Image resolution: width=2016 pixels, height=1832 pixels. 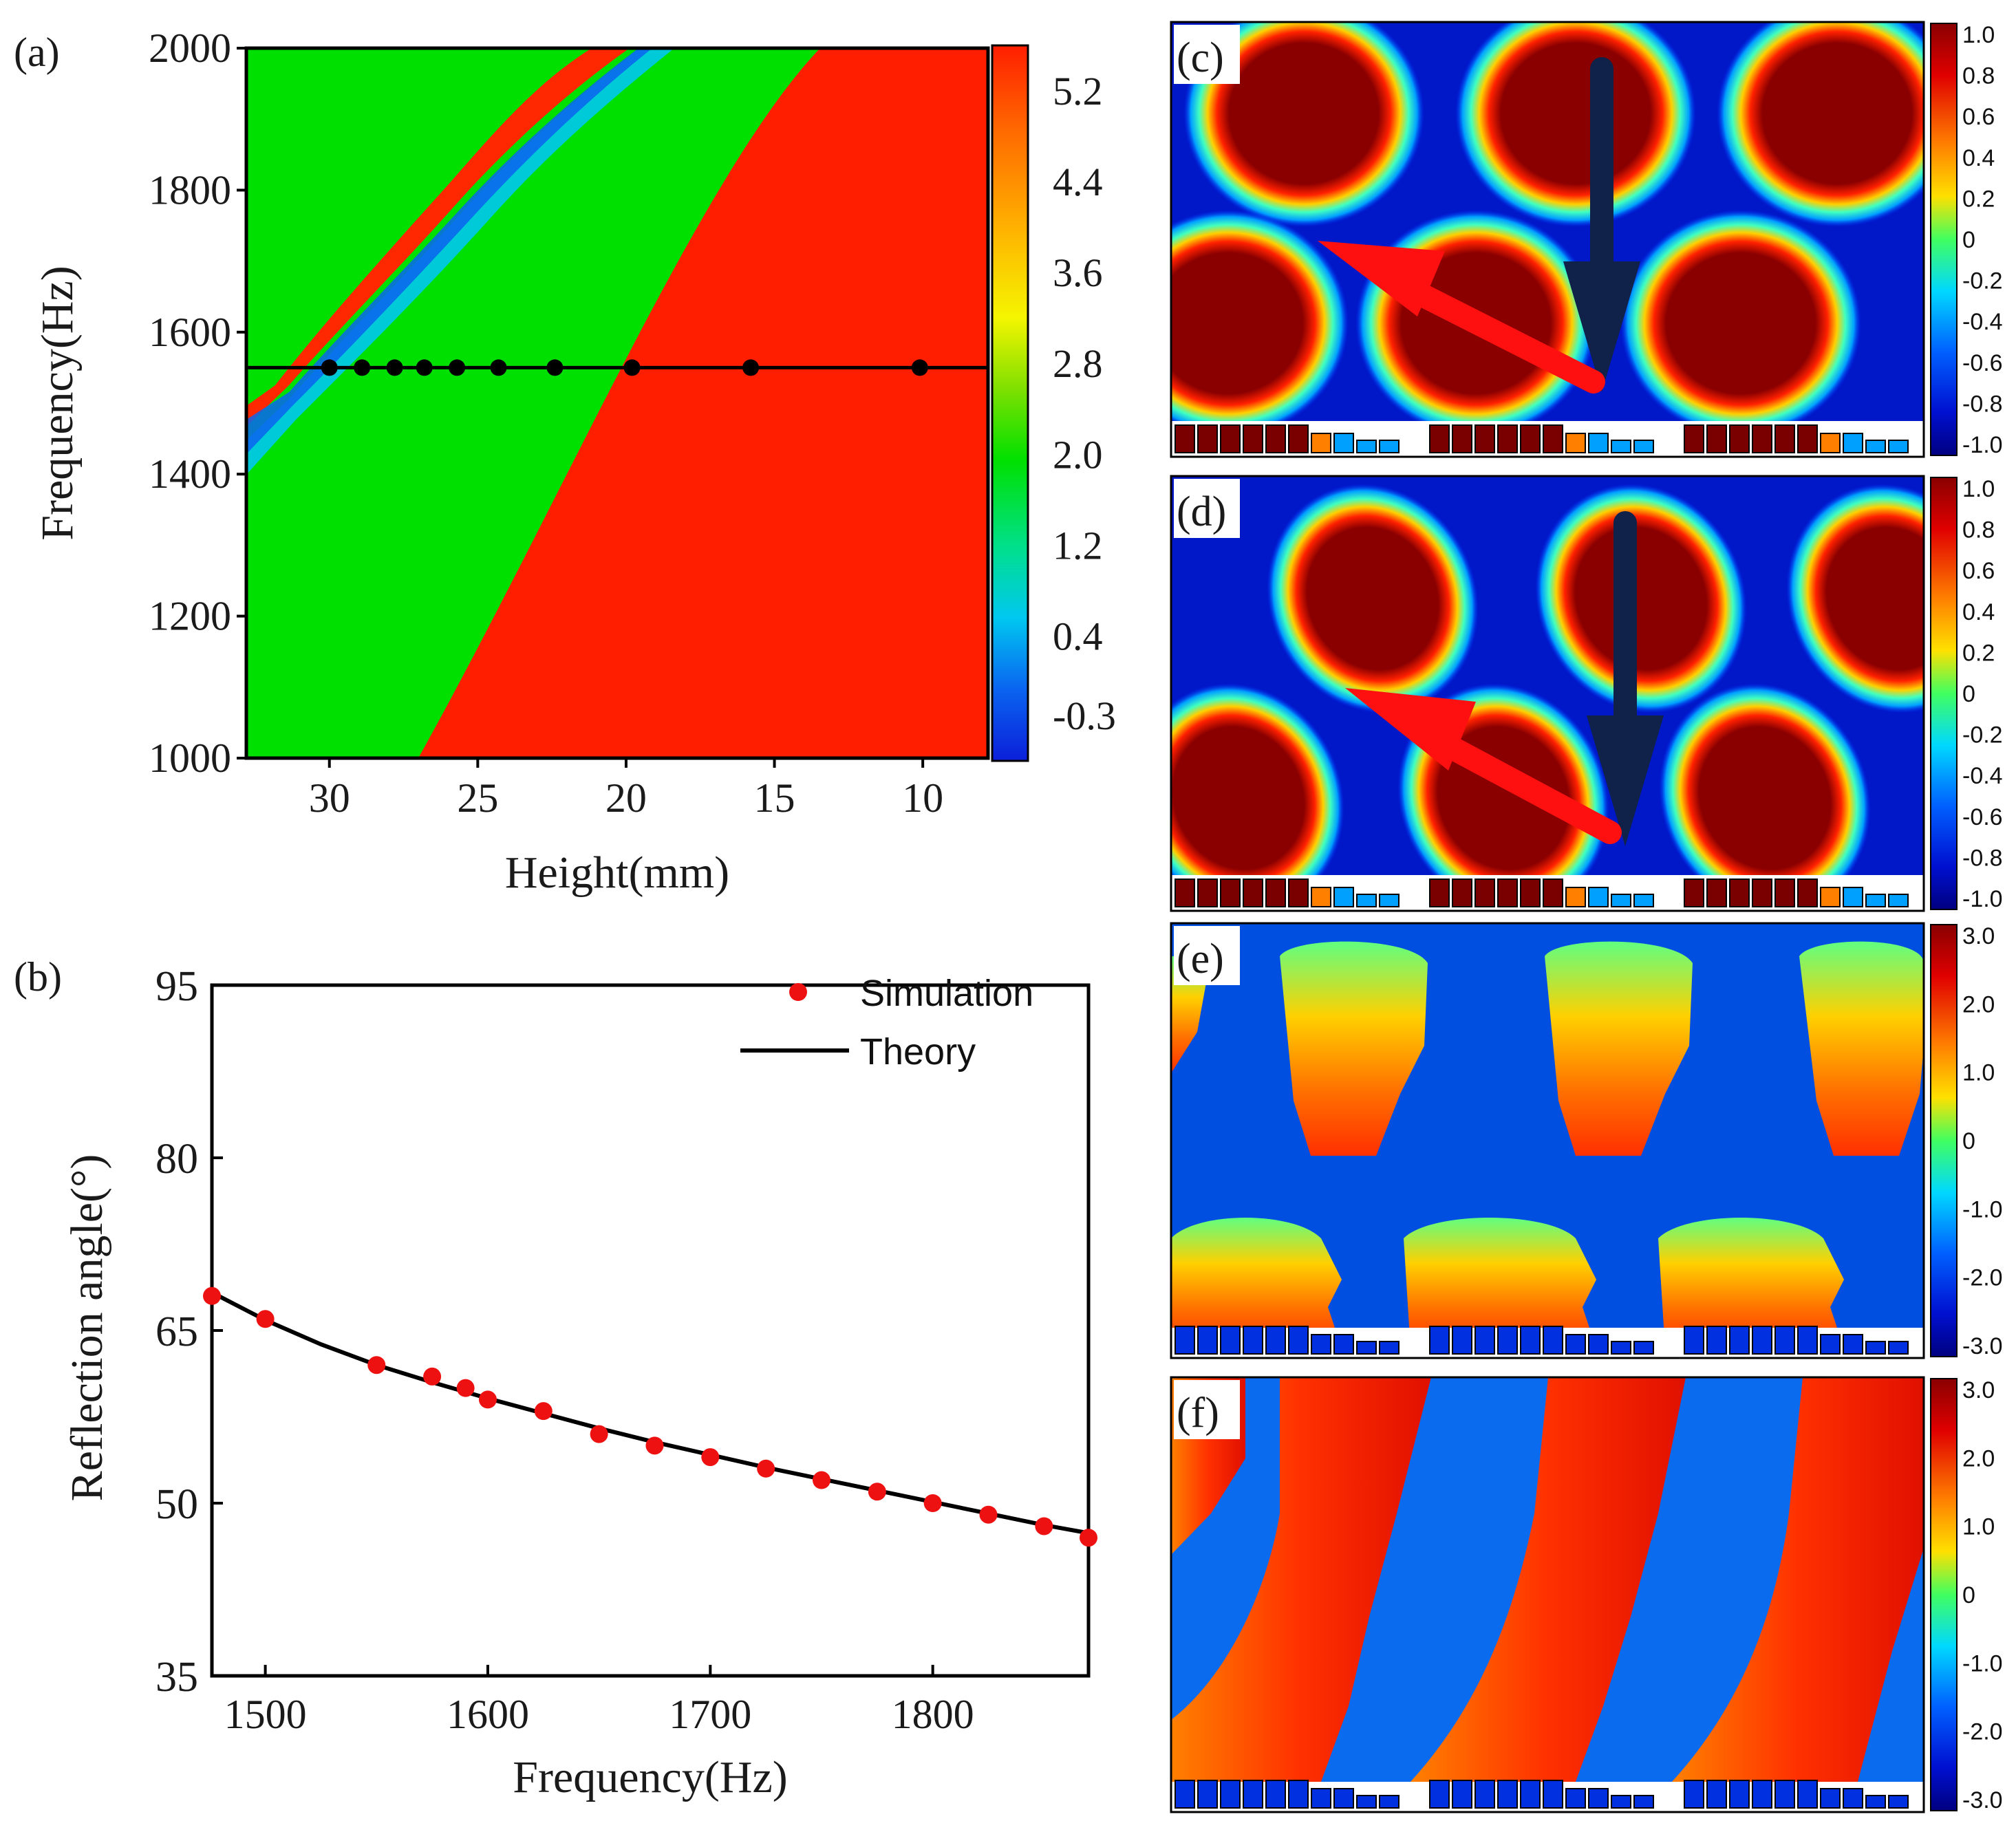 What do you see at coordinates (1078, 182) in the screenshot?
I see `colorbar-tick-label: 4.4` at bounding box center [1078, 182].